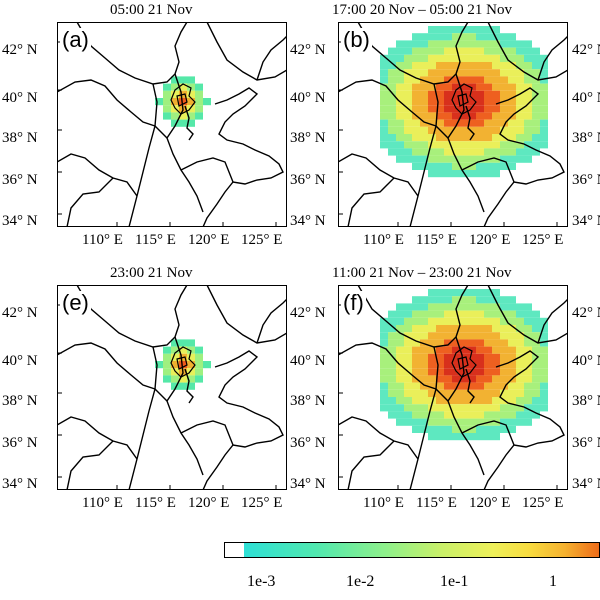 This screenshot has height=600, width=600. I want to click on lon-label-b-120: 120° E, so click(490, 240).